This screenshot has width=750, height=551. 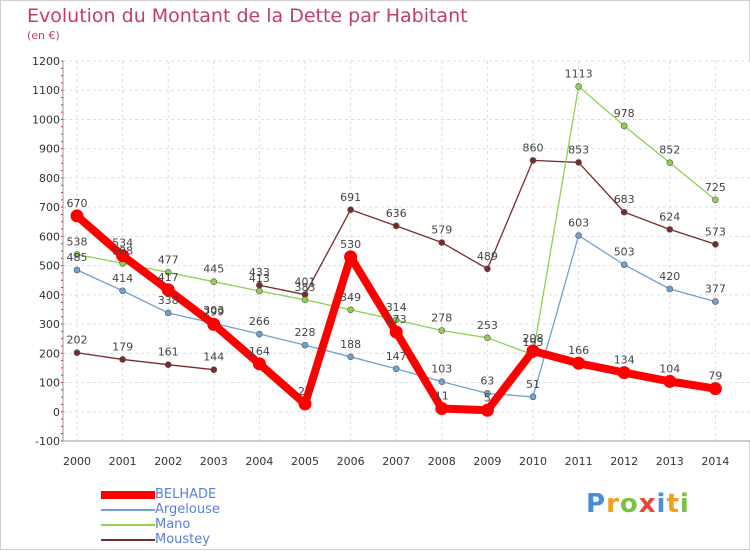 What do you see at coordinates (715, 376) in the screenshot?
I see `belhade-data-label: 79` at bounding box center [715, 376].